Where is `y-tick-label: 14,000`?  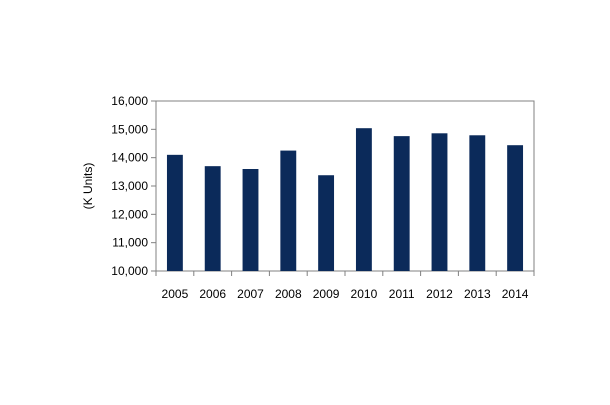 y-tick-label: 14,000 is located at coordinates (129, 158).